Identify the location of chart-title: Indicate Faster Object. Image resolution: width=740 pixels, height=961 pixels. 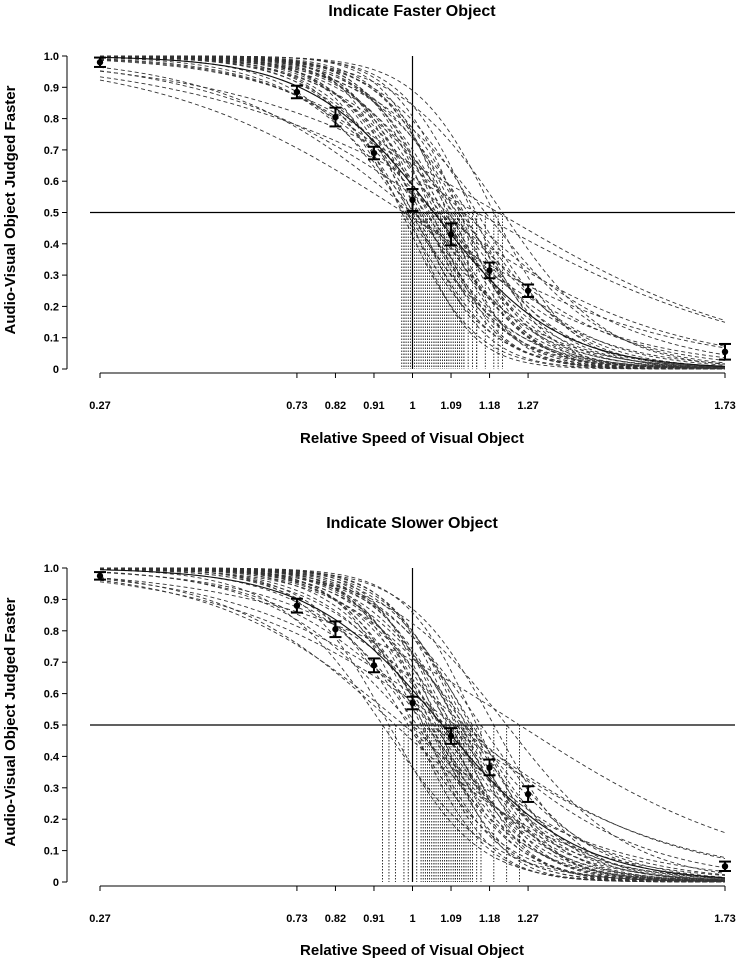
(412, 11).